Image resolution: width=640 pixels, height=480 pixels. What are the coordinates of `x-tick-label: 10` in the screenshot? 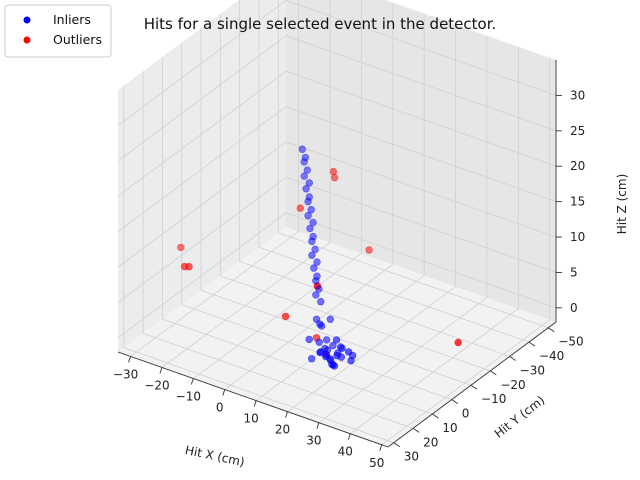 It's located at (250, 419).